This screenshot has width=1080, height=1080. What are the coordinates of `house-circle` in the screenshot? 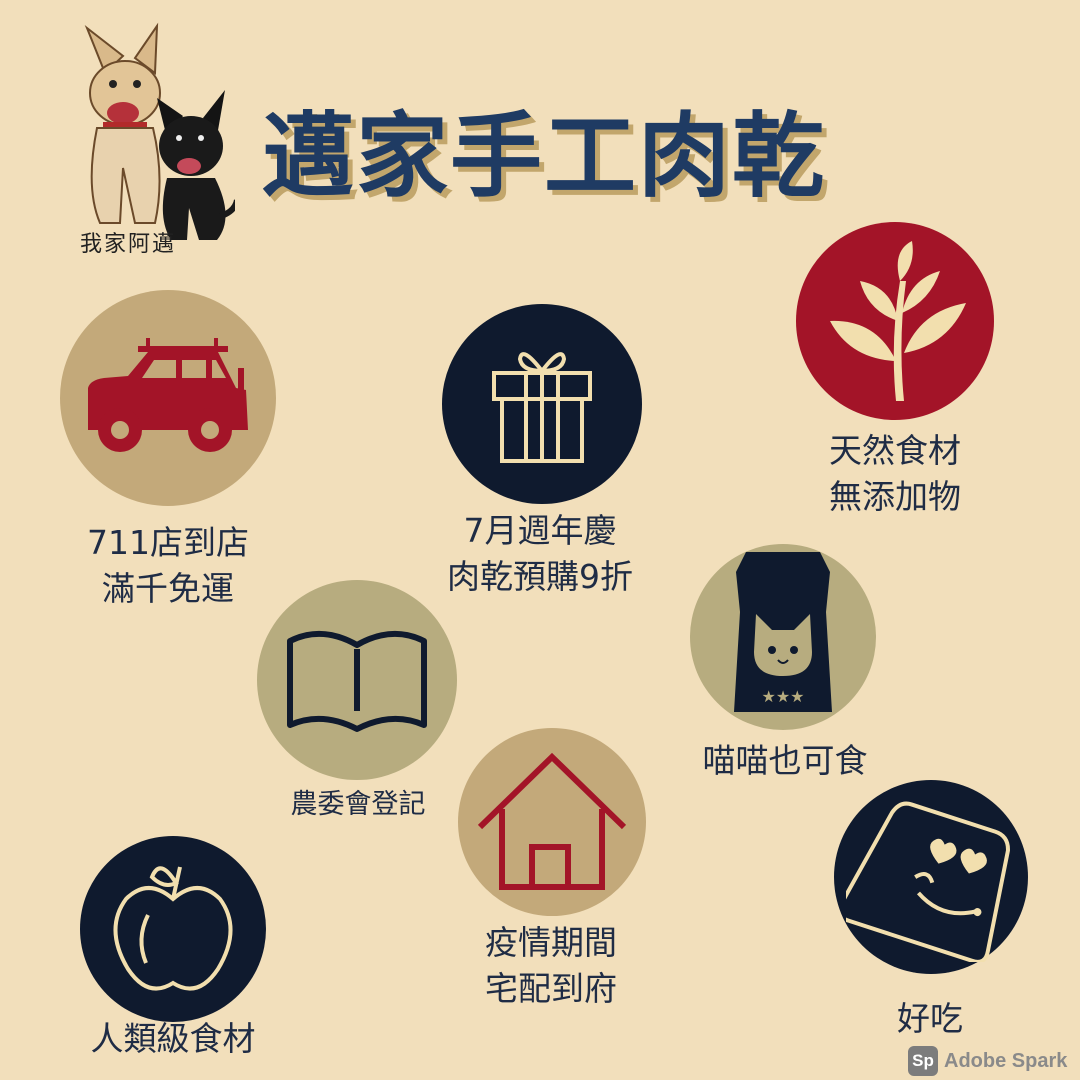 It's located at (552, 822).